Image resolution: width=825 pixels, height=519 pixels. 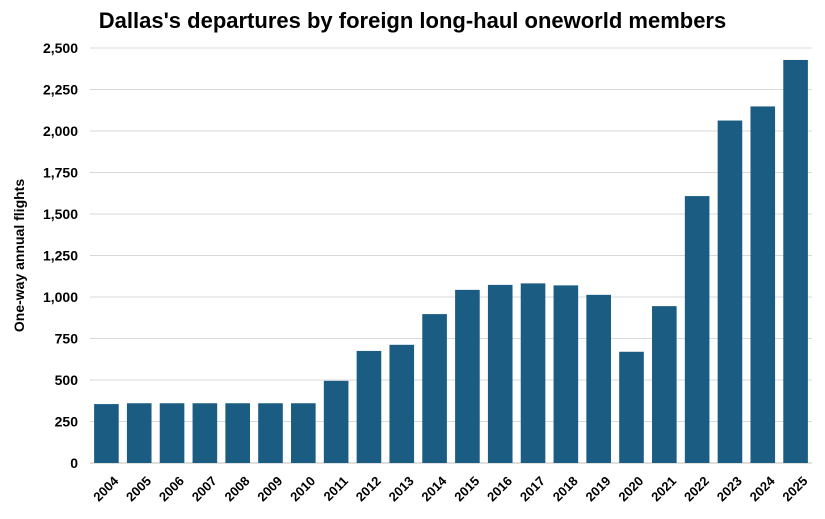 What do you see at coordinates (729, 488) in the screenshot?
I see `x-tick-label: 2023` at bounding box center [729, 488].